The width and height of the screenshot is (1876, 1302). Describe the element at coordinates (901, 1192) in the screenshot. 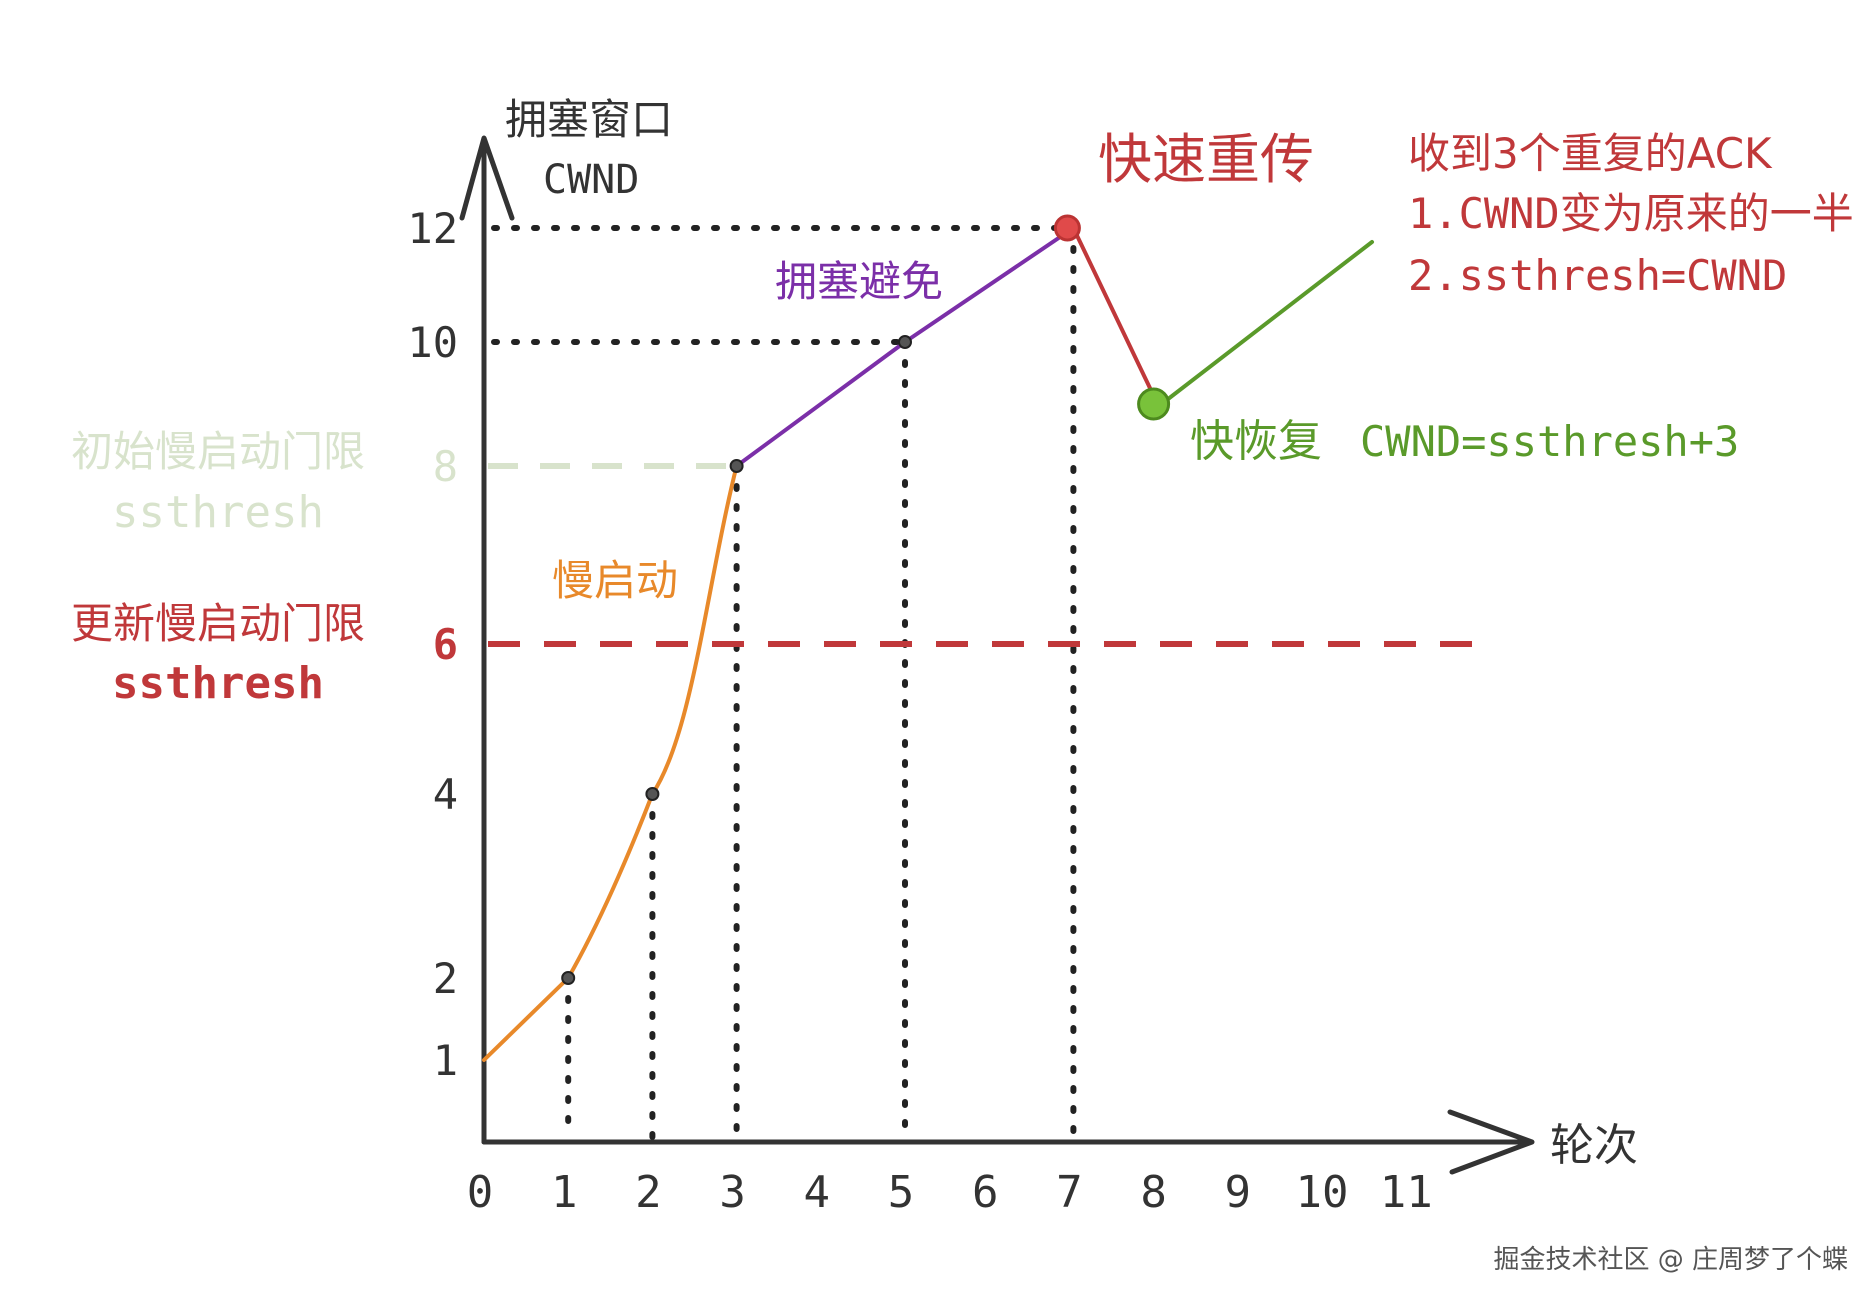

I see `x-tick-5: 5` at that location.